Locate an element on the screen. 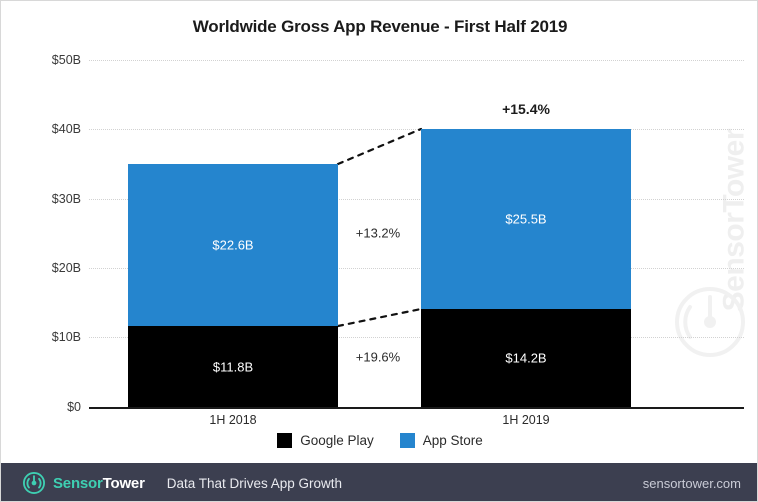 This screenshot has width=758, height=502. brand-name: SensorTower is located at coordinates (99, 483).